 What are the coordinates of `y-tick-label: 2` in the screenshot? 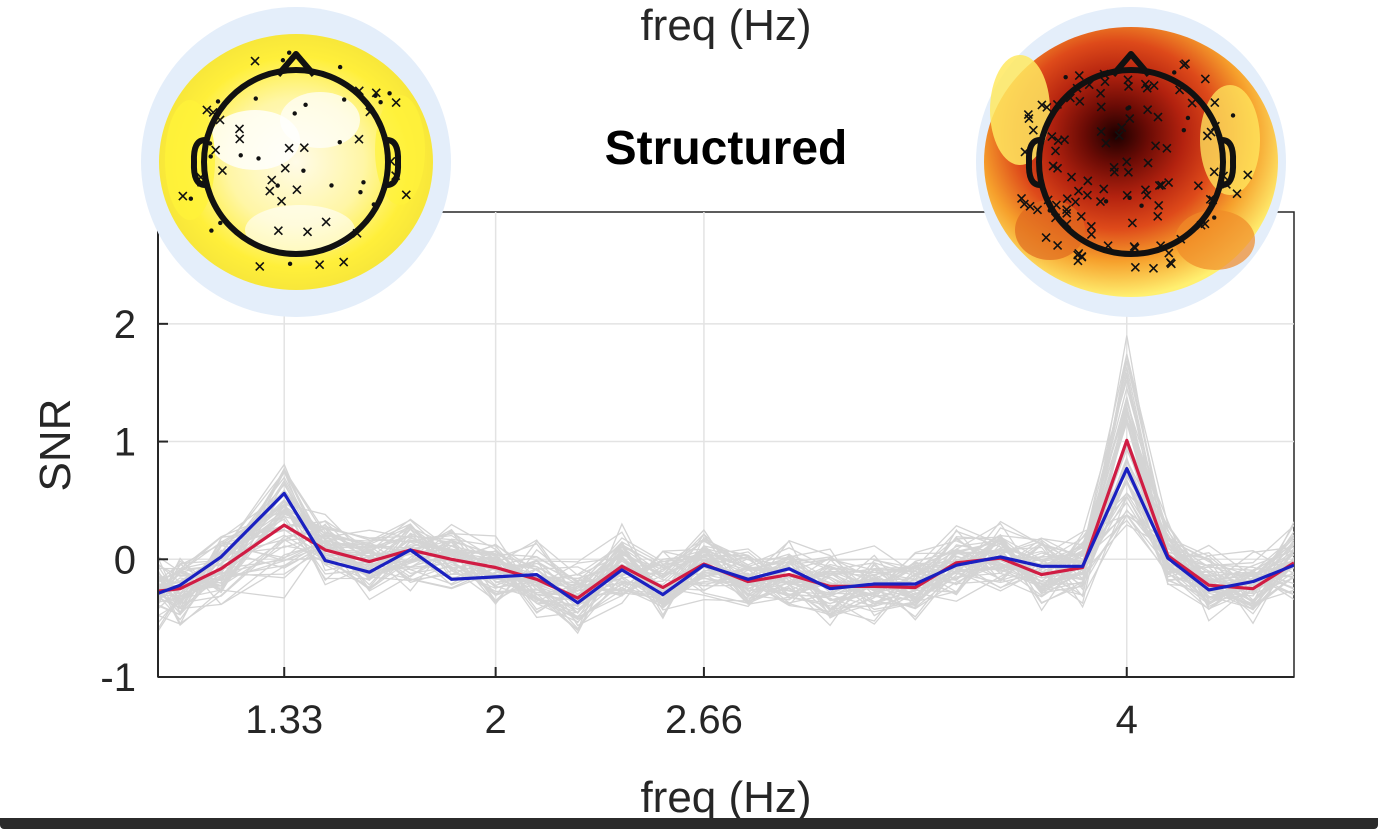 It's located at (125, 325).